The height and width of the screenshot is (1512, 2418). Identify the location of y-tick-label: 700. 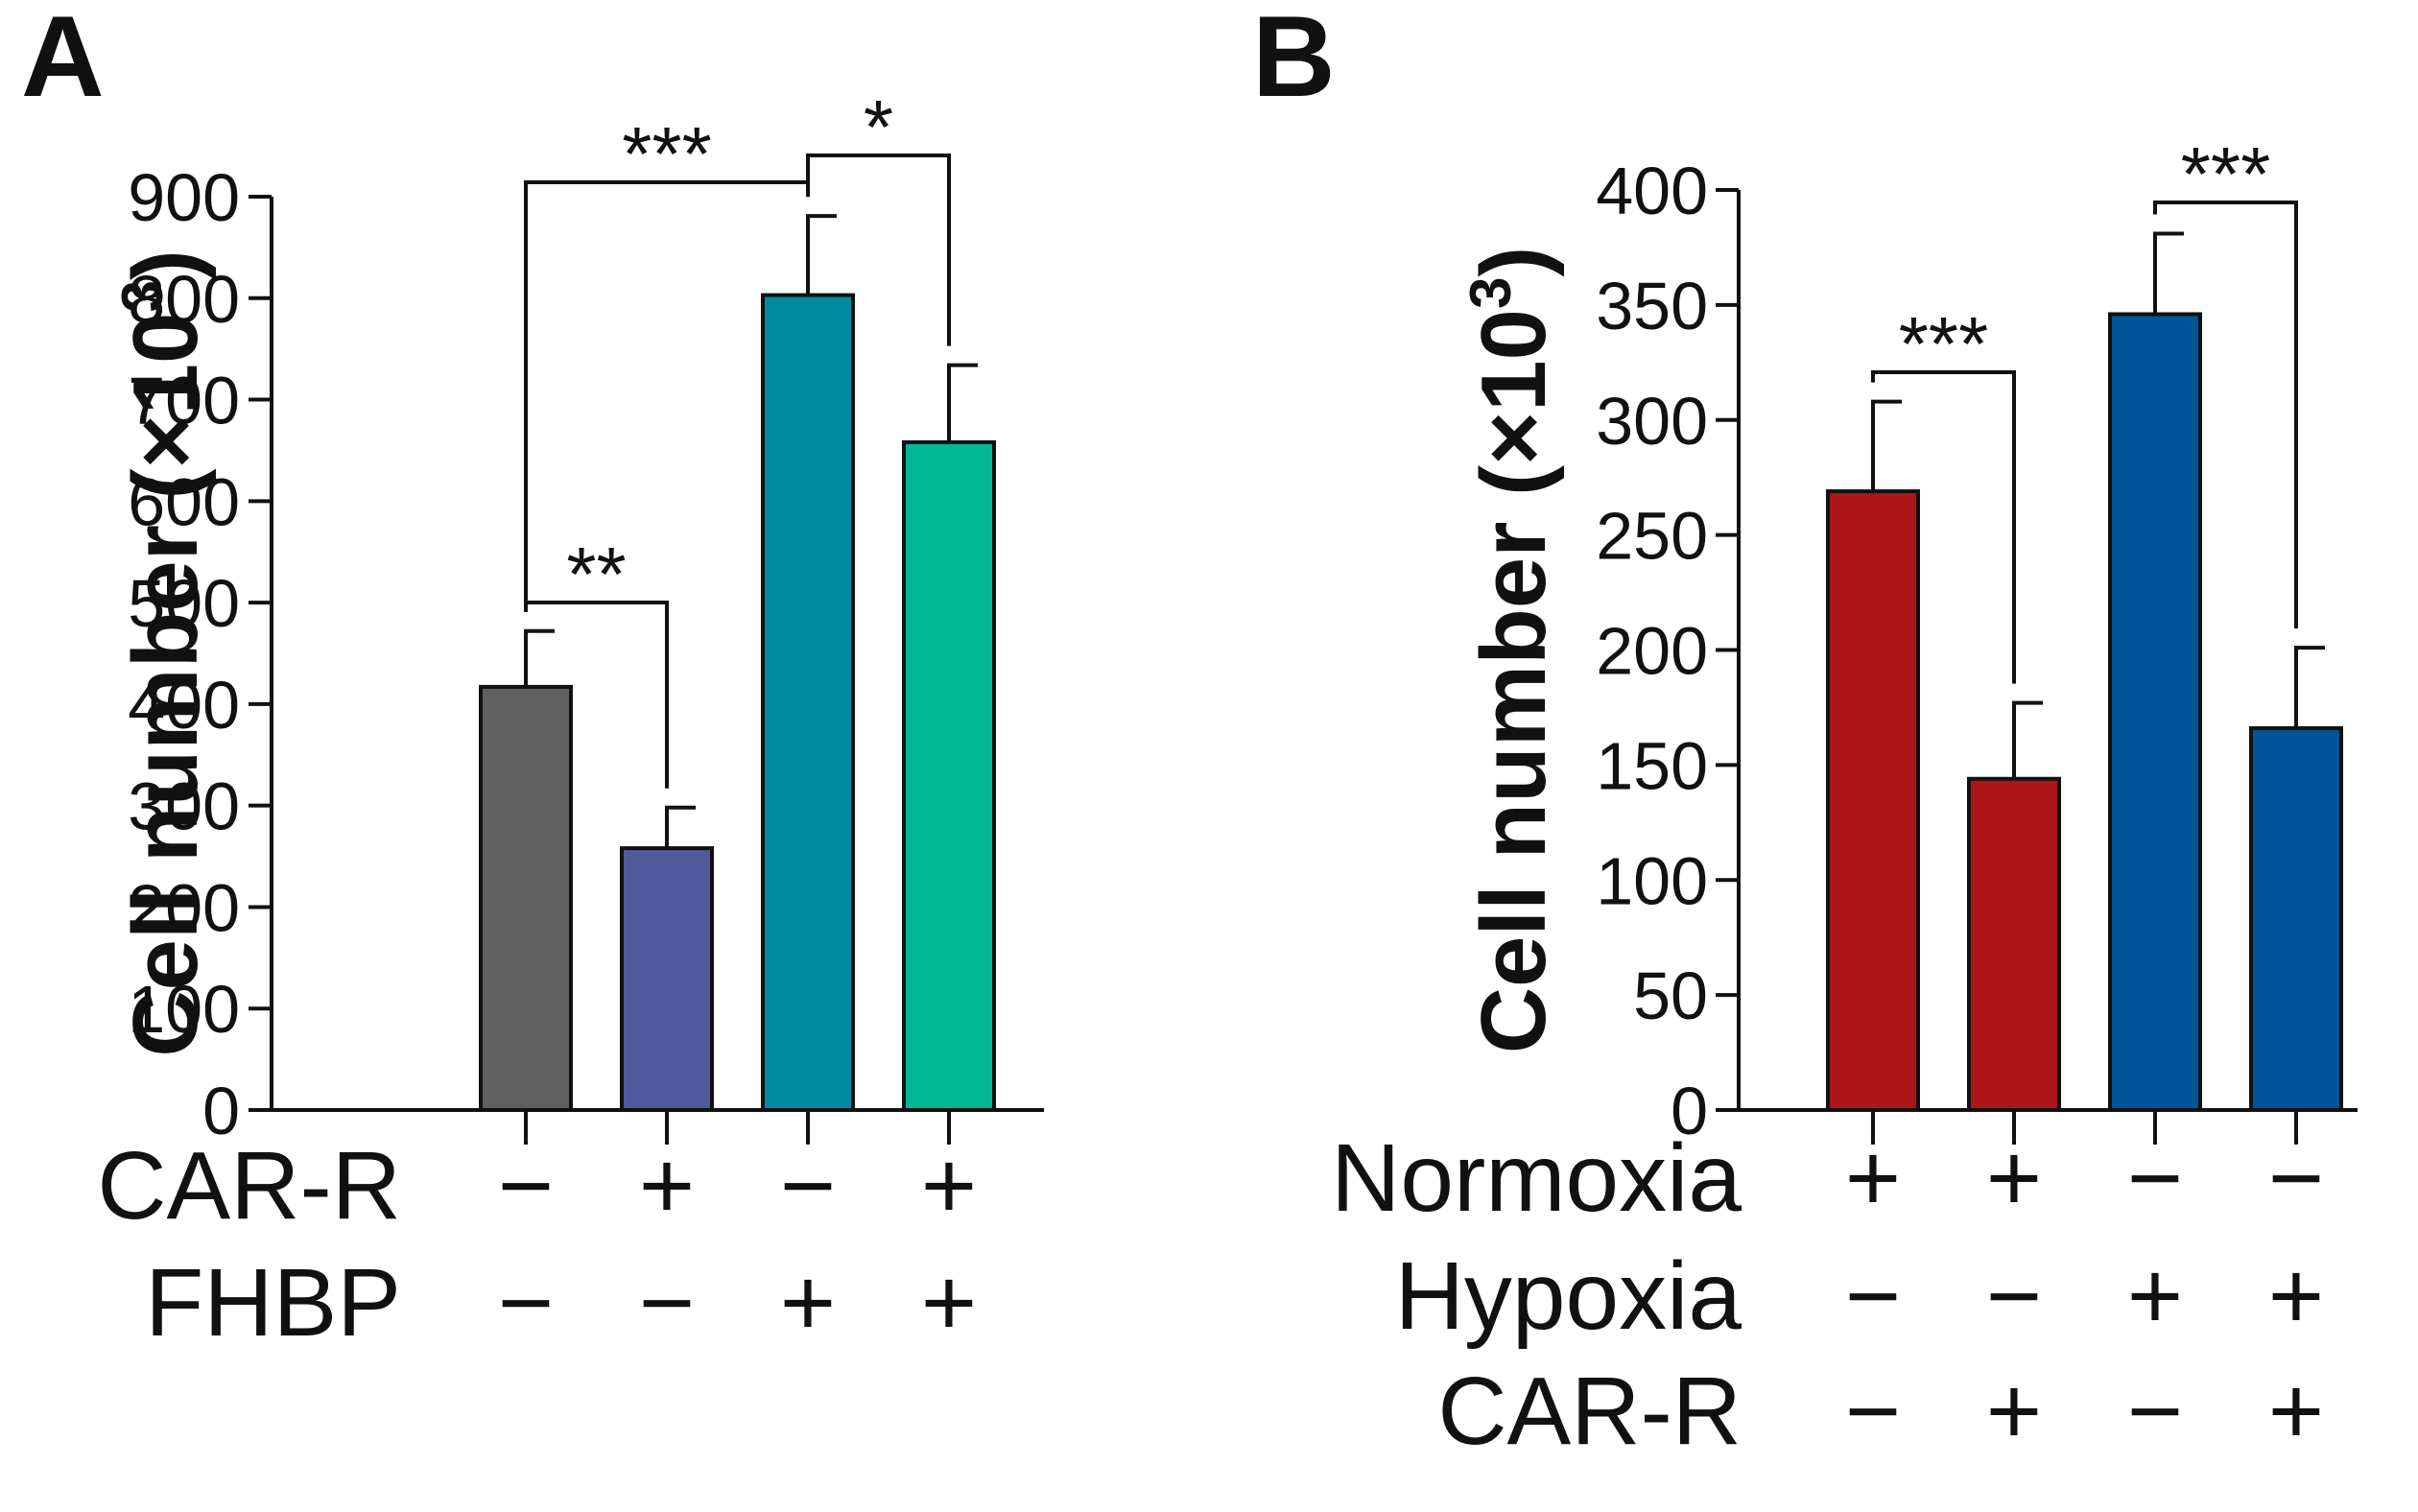
(184, 401).